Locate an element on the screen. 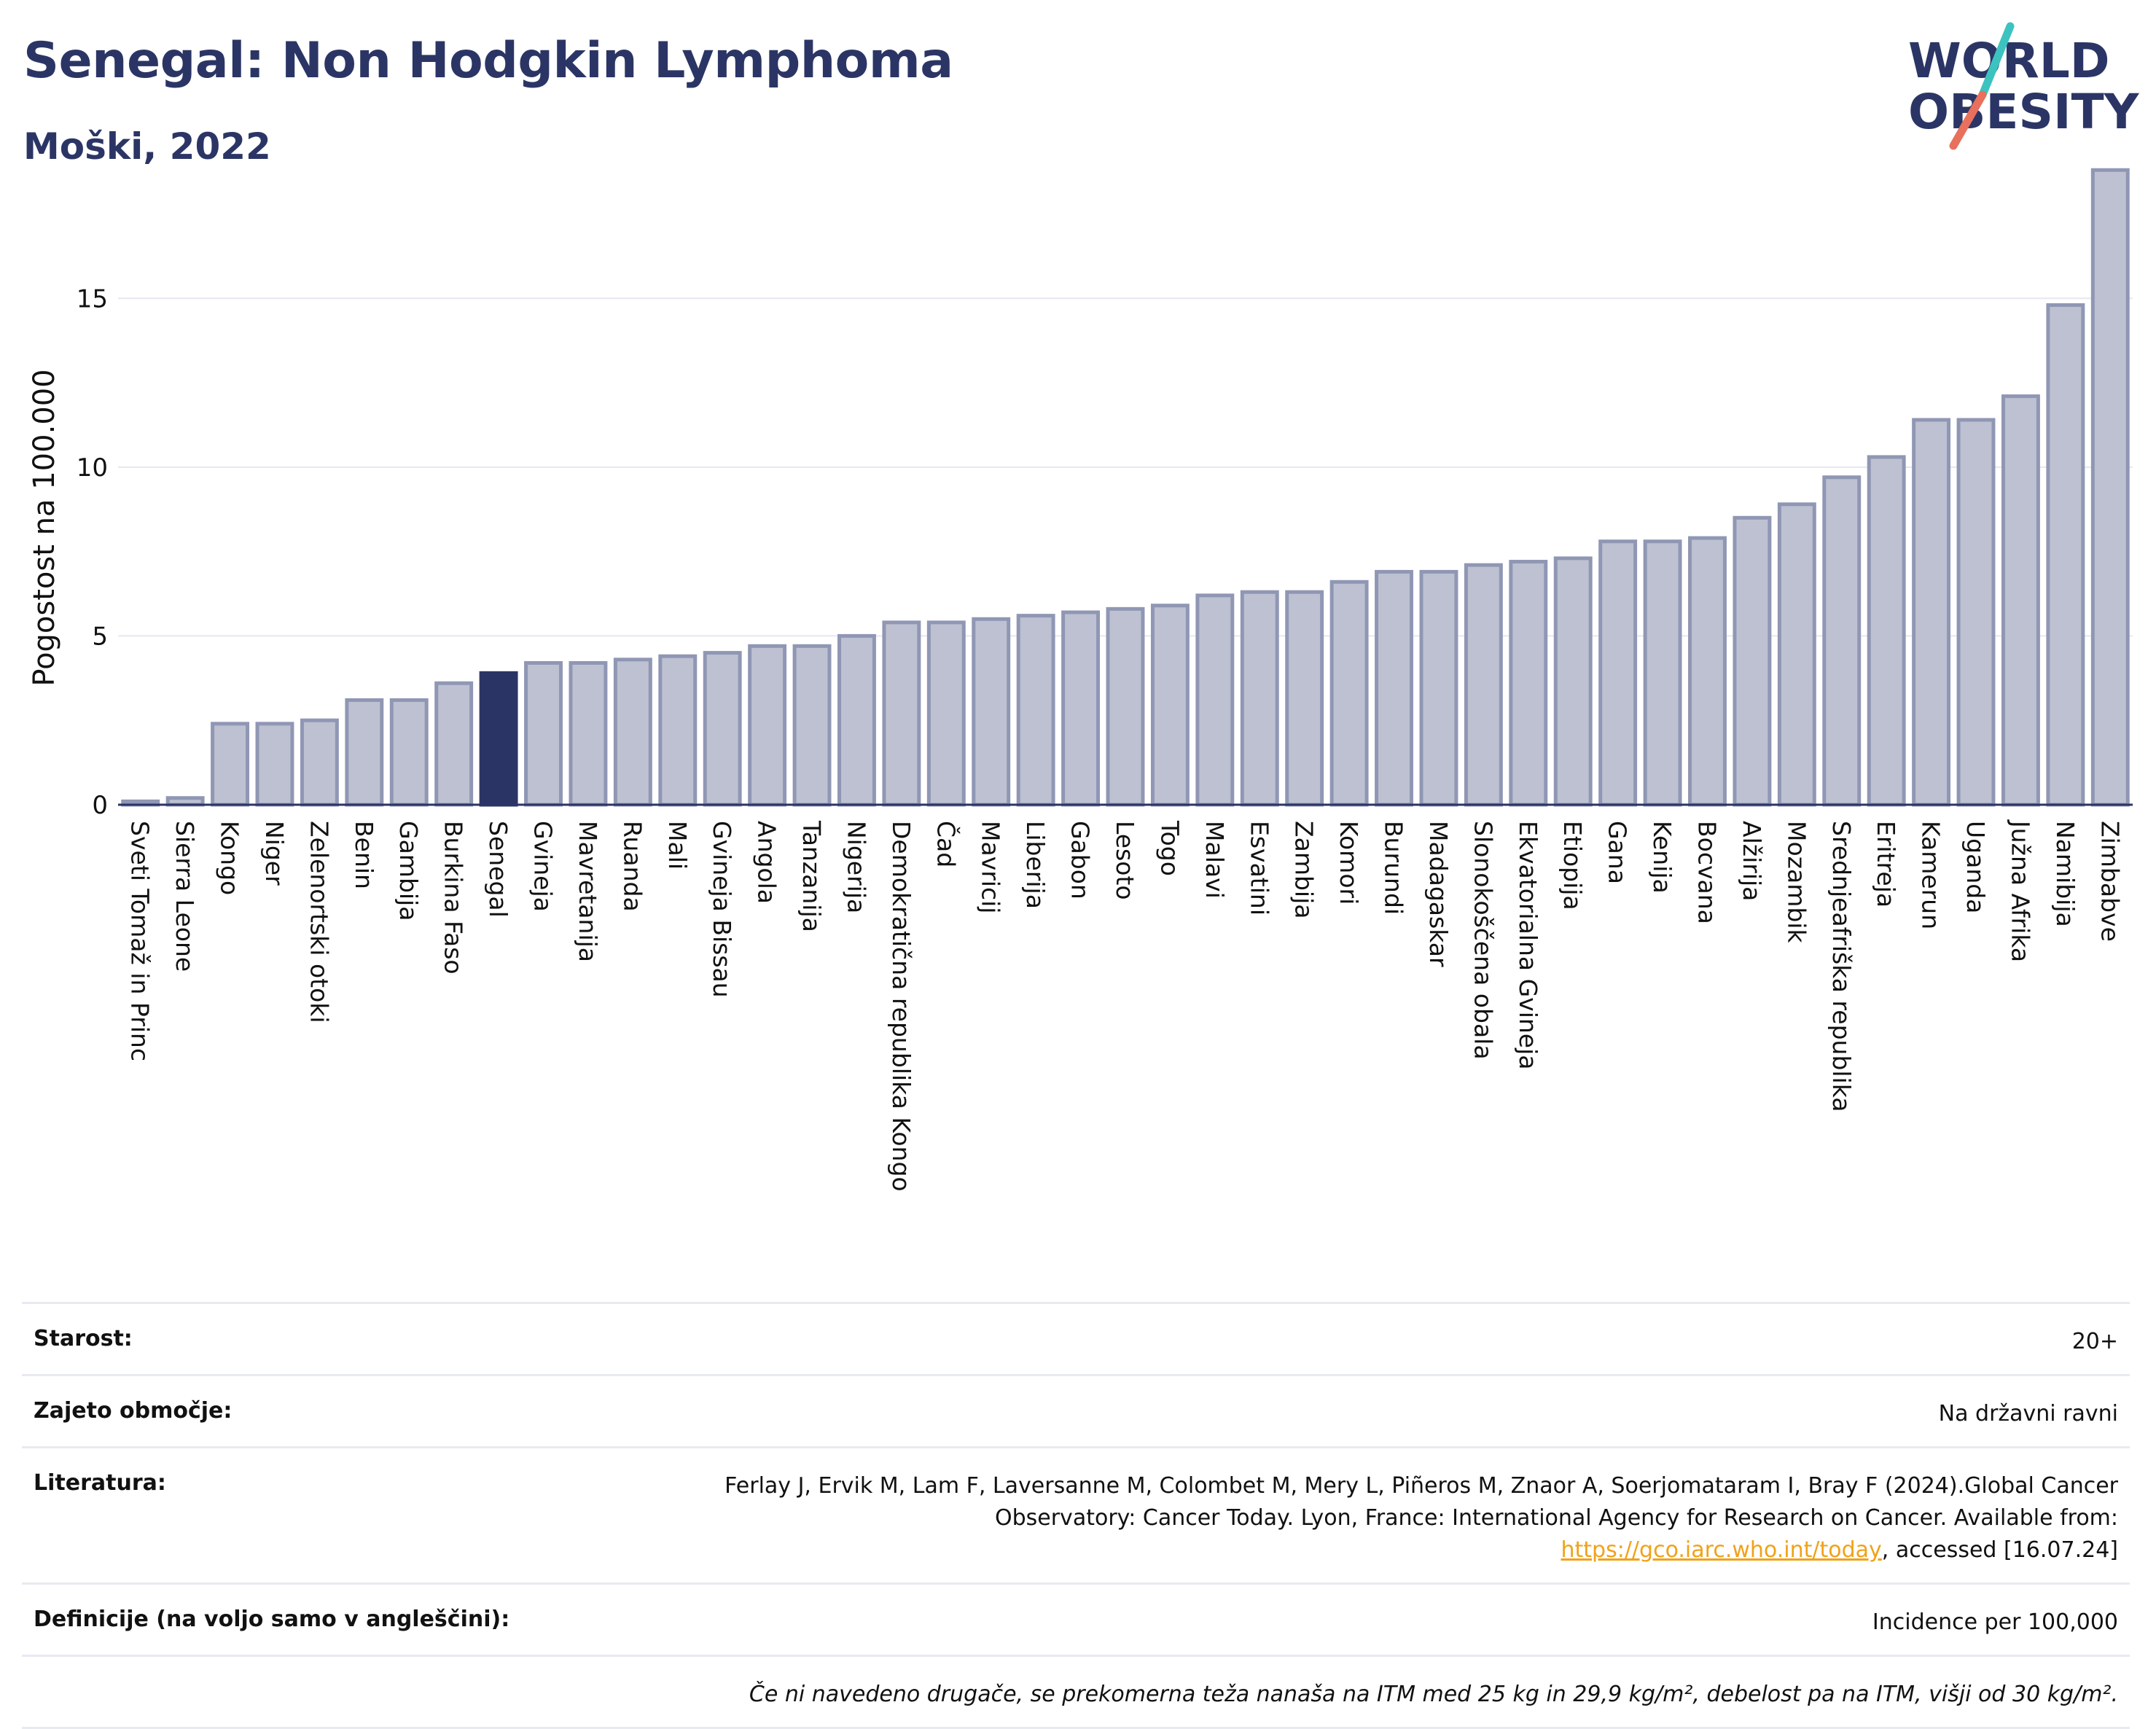  bar-gabon is located at coordinates (1081, 708).